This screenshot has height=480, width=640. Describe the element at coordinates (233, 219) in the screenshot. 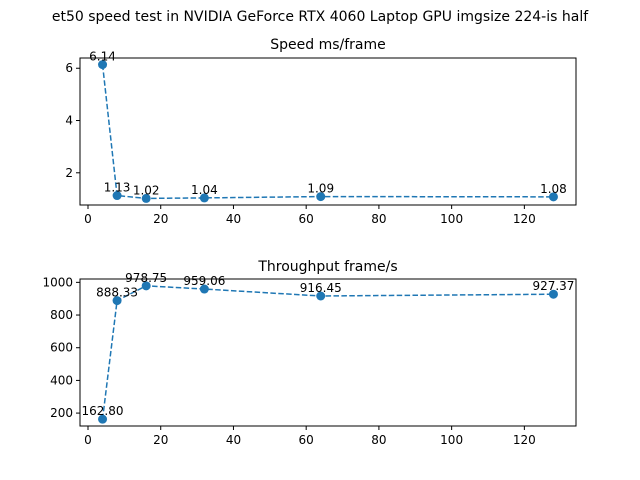

I see `speed-x-tick-label: 40` at that location.